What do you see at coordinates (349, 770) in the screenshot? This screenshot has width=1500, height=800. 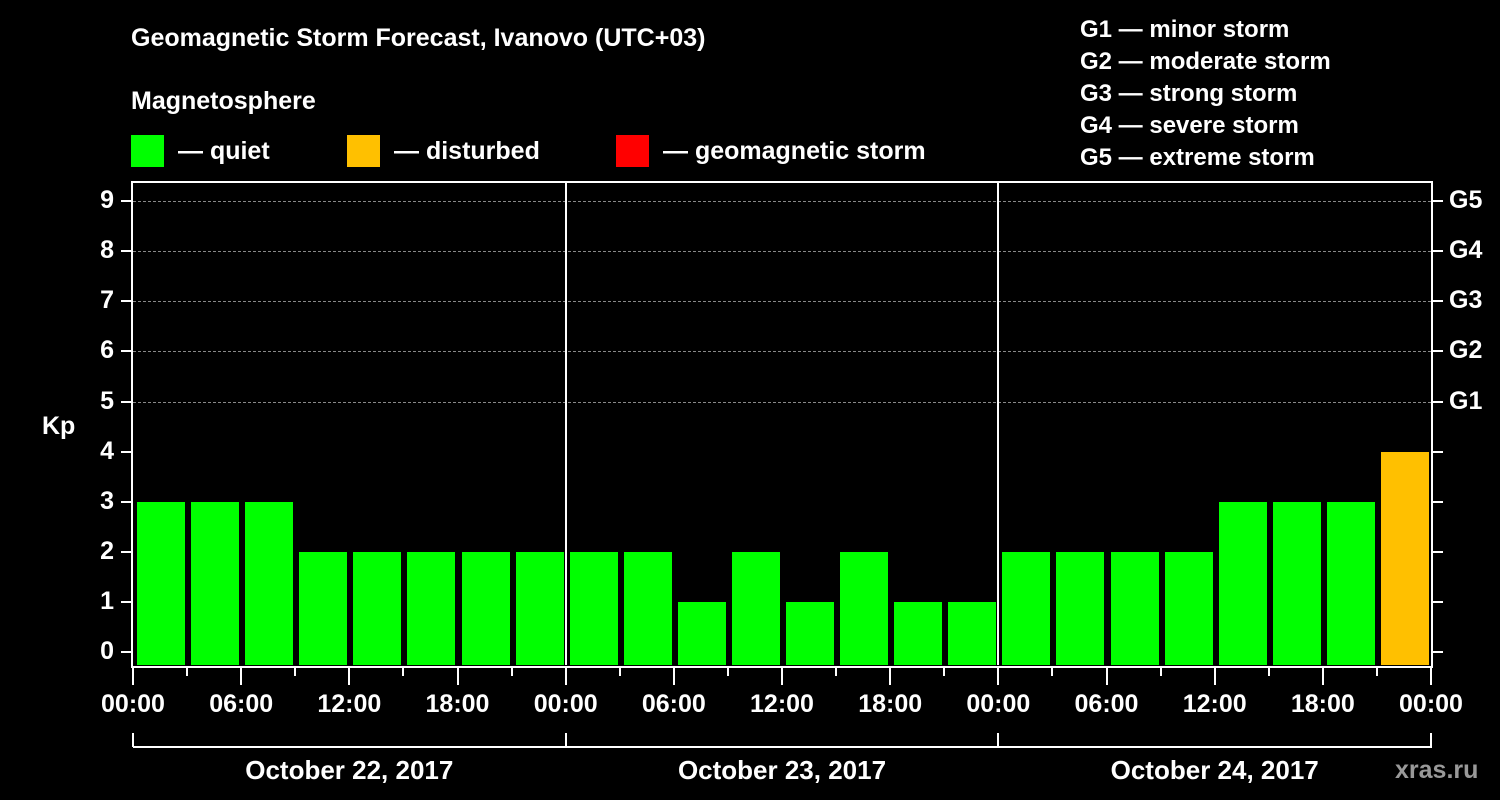 I see `day-label: October 22, 2017` at bounding box center [349, 770].